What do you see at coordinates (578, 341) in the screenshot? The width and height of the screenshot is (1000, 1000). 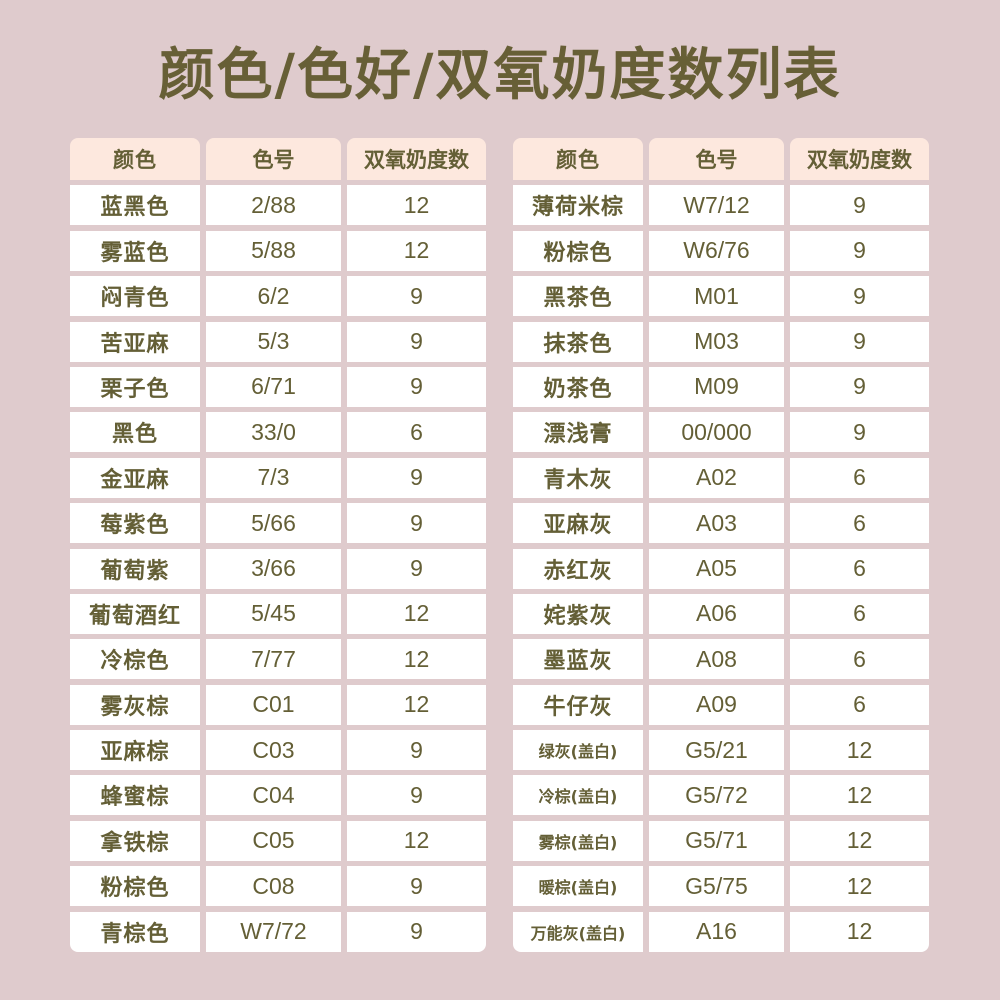 I see `color-name-cell: 抹茶色` at bounding box center [578, 341].